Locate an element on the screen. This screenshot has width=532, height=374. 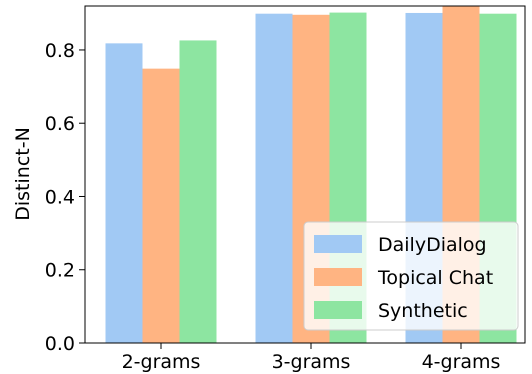
x-tick-label: 3-grams is located at coordinates (311, 362).